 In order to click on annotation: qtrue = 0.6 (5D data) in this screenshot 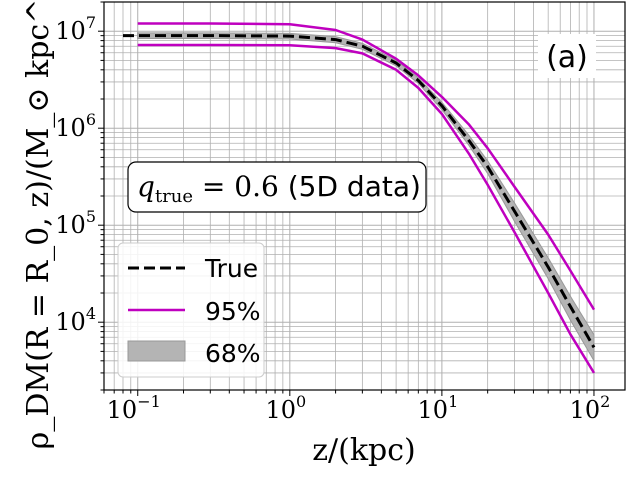, I will do `click(279, 188)`.